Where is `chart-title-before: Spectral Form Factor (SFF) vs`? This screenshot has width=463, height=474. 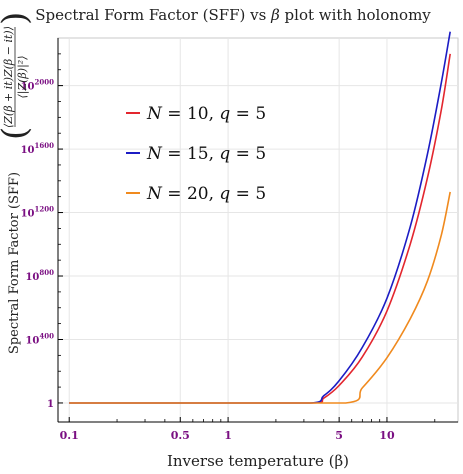
chart-title-before: Spectral Form Factor (SFF) vs is located at coordinates (153, 15).